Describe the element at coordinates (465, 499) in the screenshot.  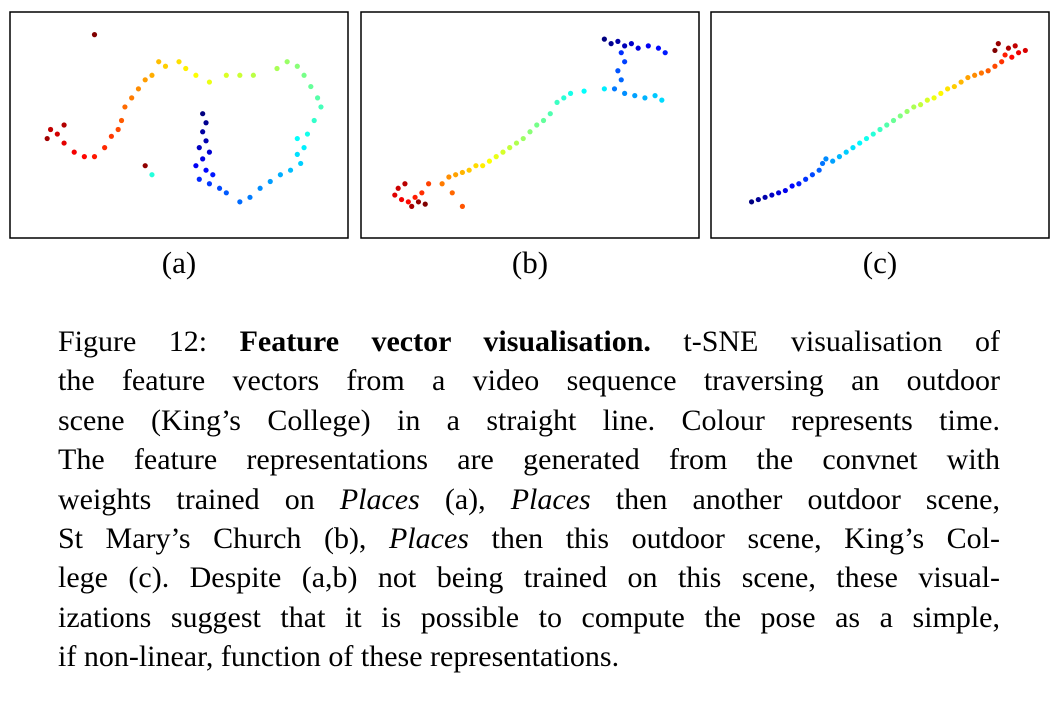
I see `caption-text: (a),` at that location.